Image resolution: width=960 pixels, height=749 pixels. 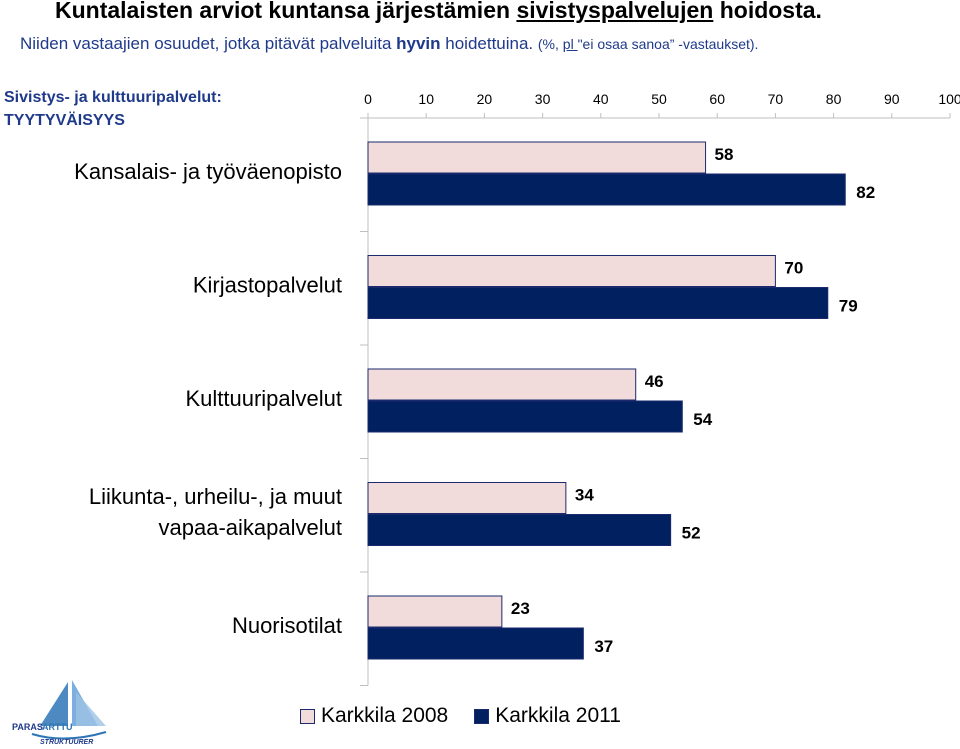 What do you see at coordinates (215, 496) in the screenshot?
I see `category-label: Liikunta-, urheilu-, ja muut` at bounding box center [215, 496].